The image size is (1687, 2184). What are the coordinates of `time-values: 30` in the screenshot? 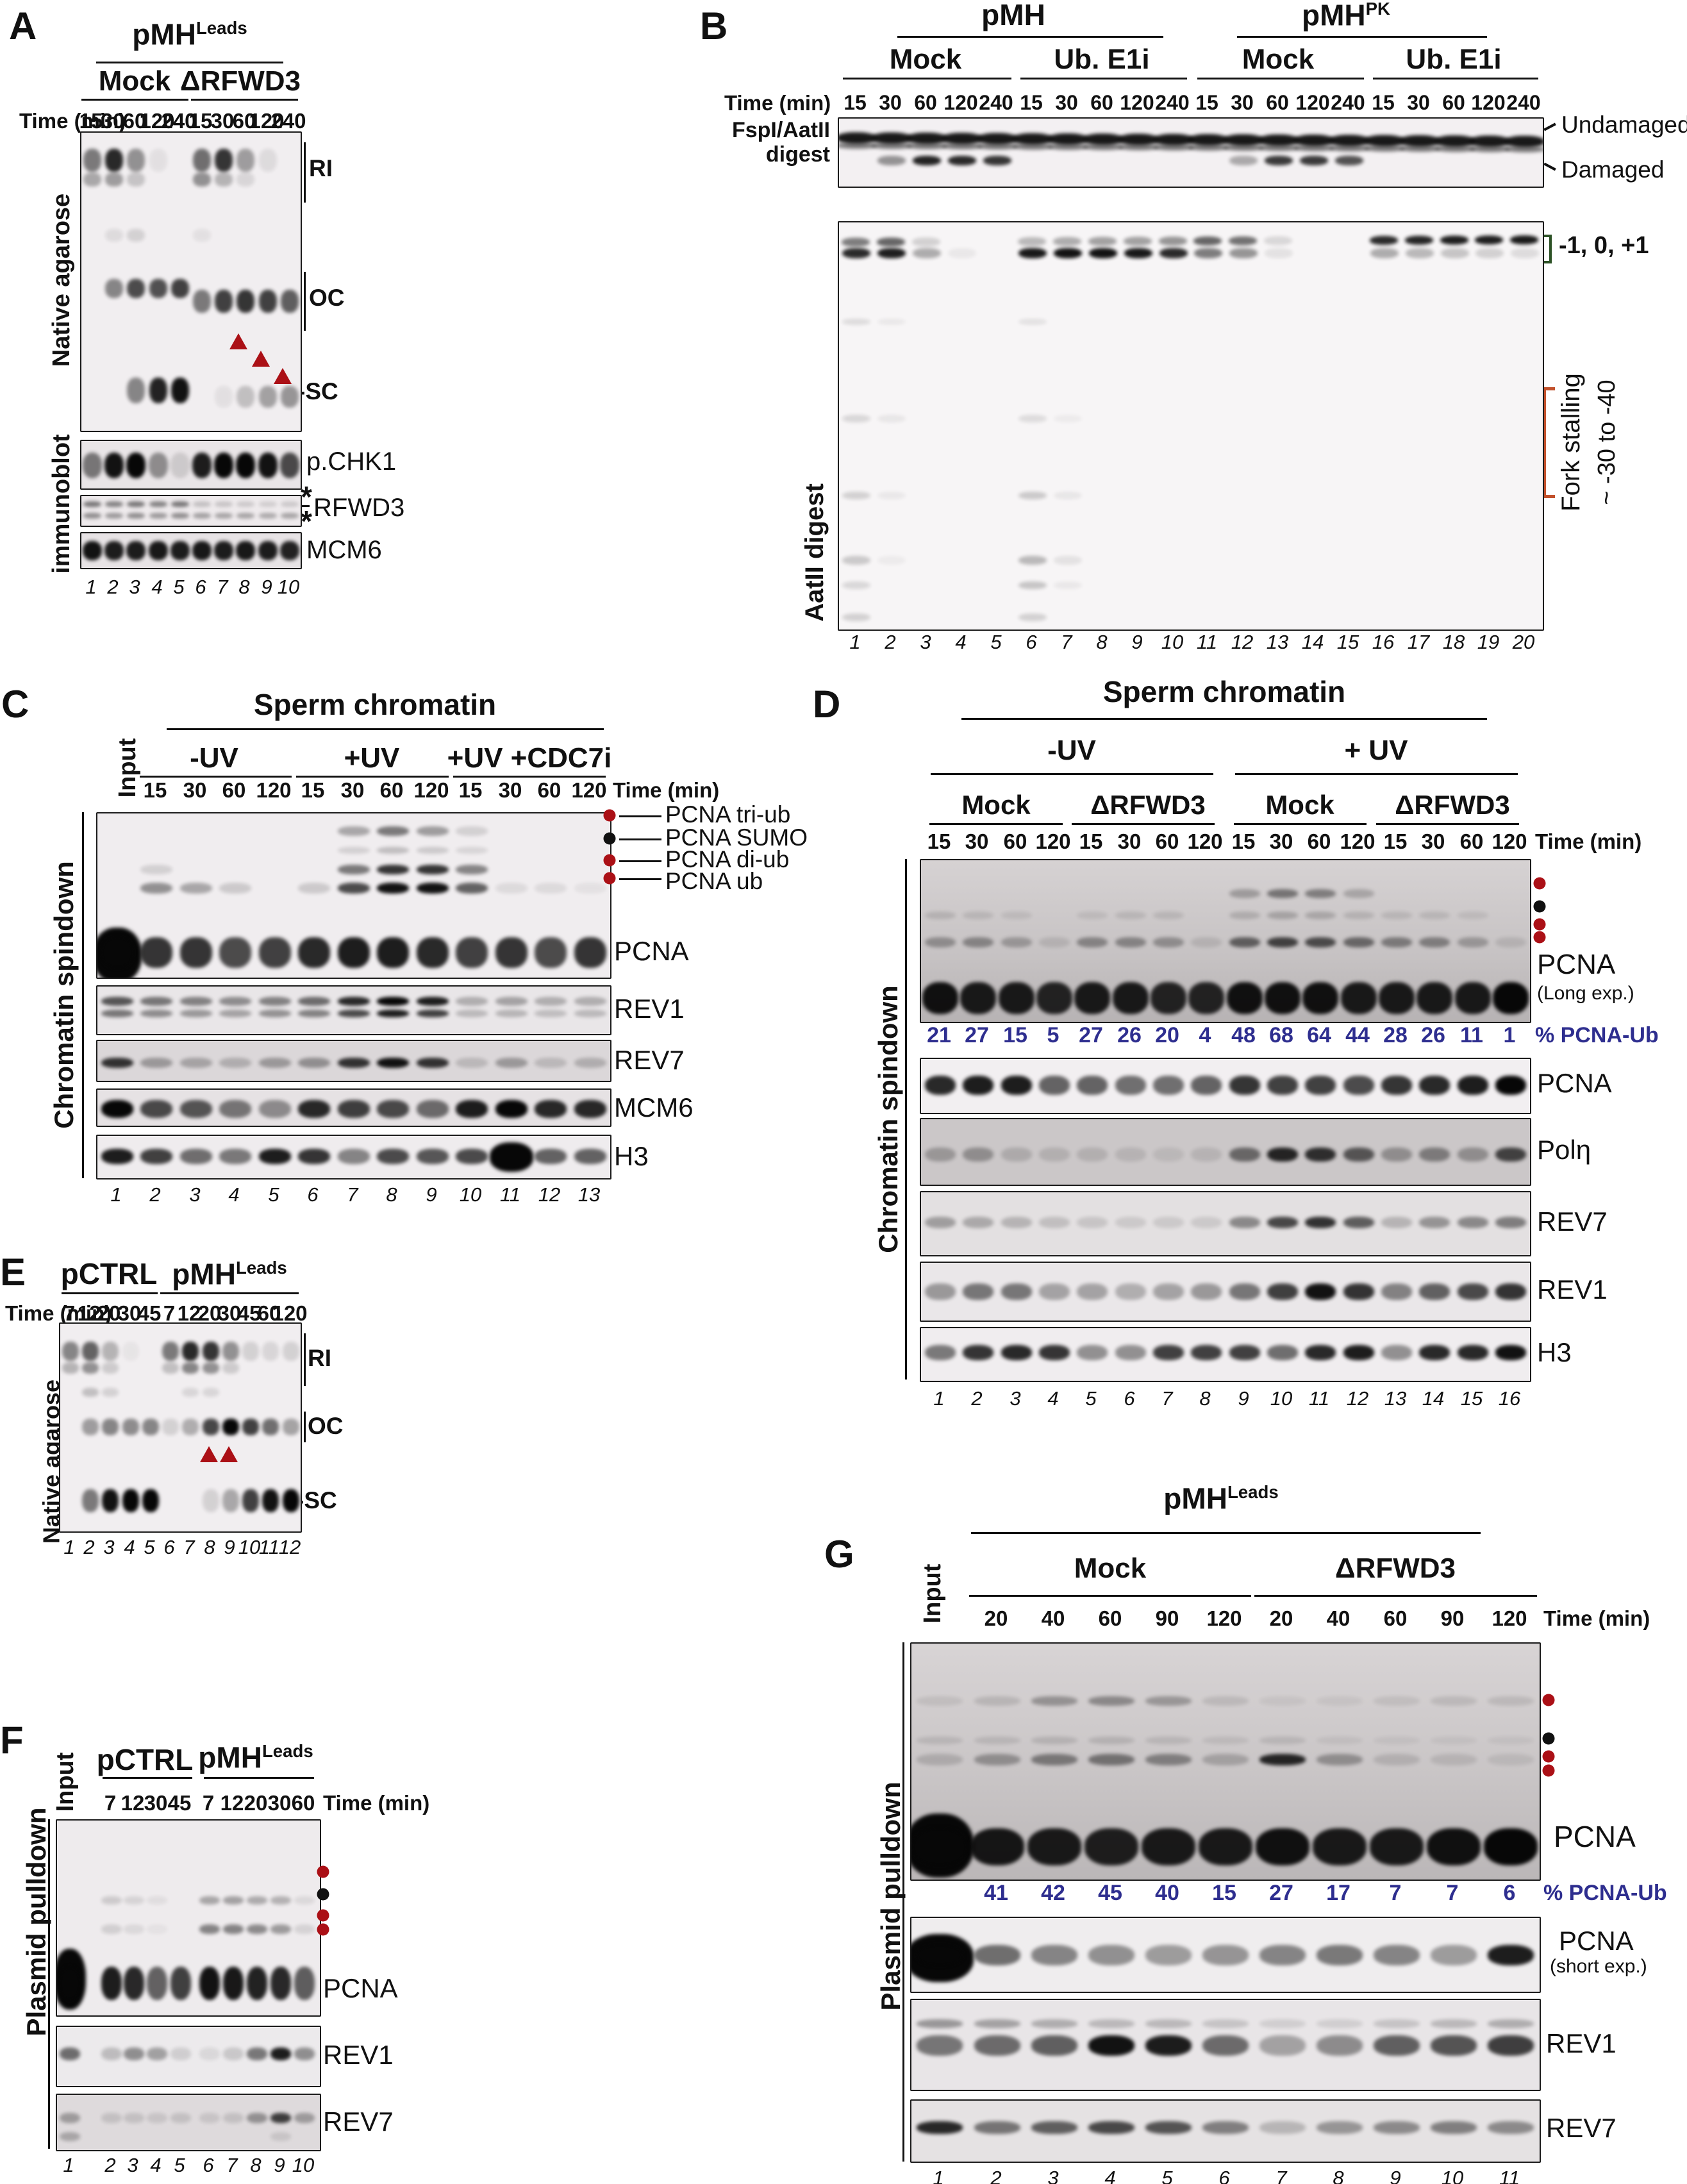 It's located at (1066, 103).